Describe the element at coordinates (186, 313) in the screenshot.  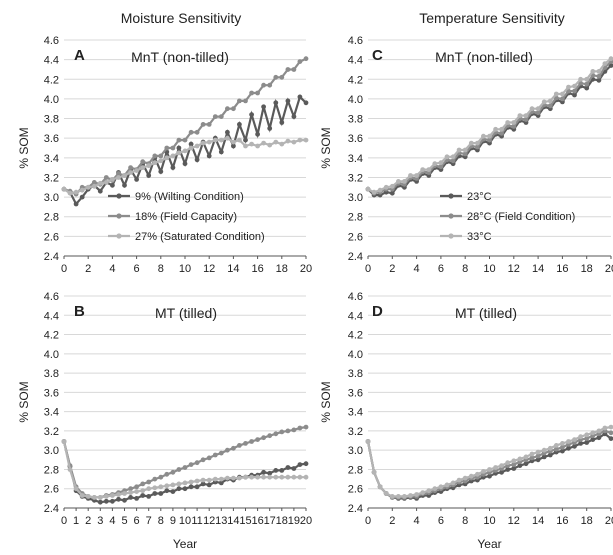
I see `panel-title: MT (tilled)` at that location.